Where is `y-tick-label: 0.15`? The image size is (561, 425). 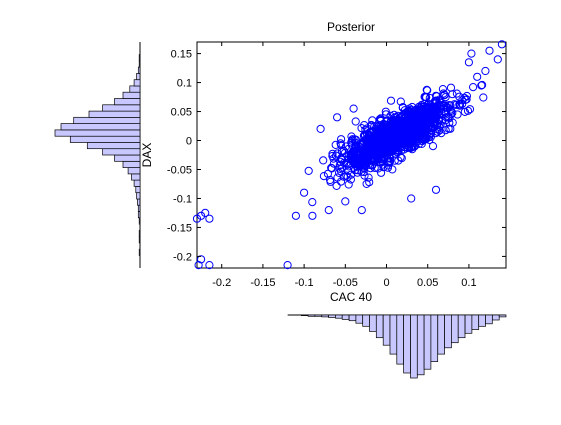
y-tick-label: 0.15 is located at coordinates (181, 55).